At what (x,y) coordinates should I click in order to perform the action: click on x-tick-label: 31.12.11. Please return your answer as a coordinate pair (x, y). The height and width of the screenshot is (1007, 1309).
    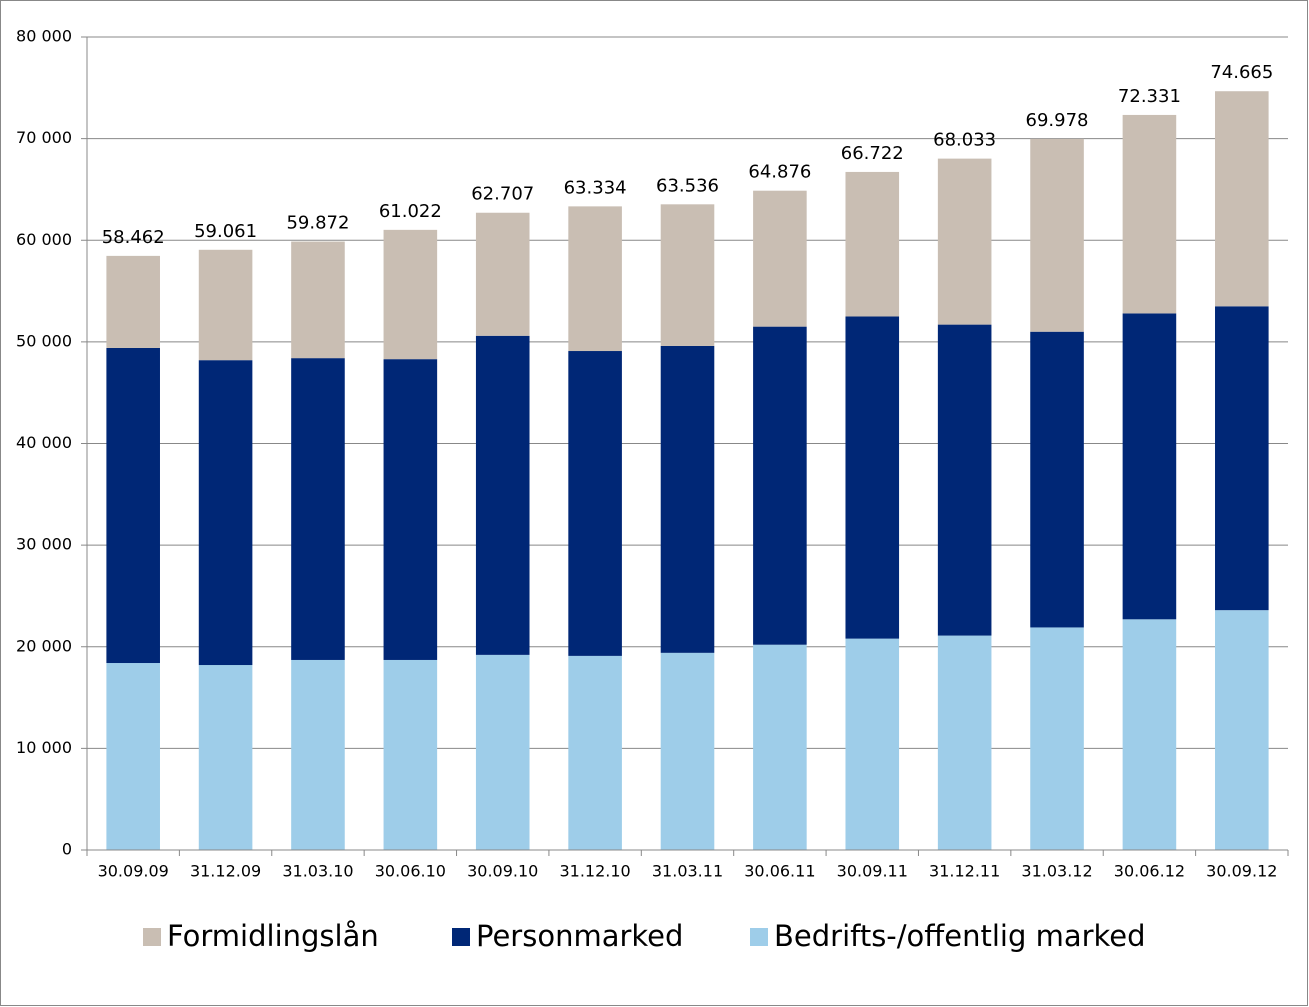
    Looking at the image, I should click on (964, 871).